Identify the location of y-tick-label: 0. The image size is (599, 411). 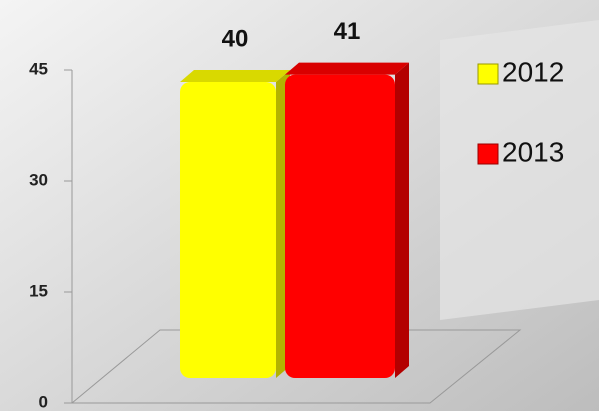
(43, 401).